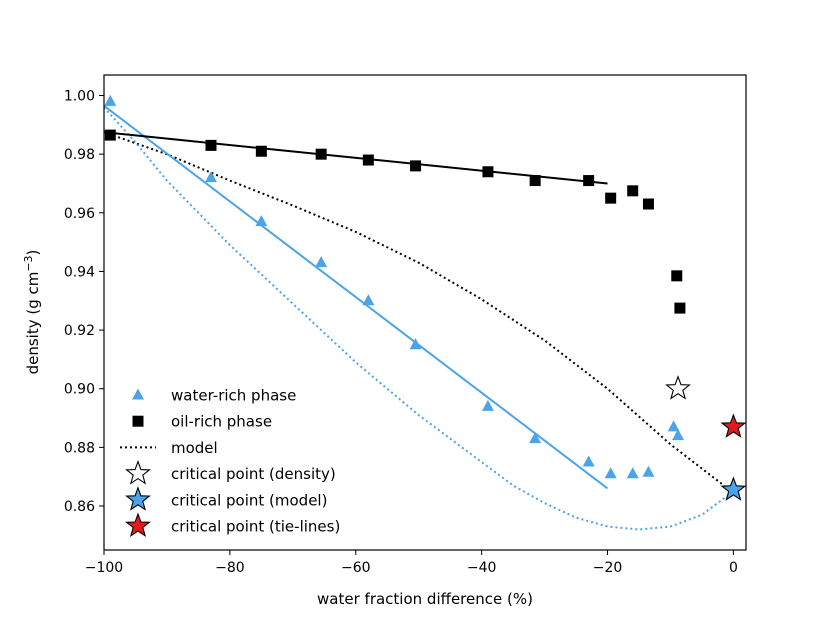  Describe the element at coordinates (230, 568) in the screenshot. I see `x-tick-label-1: −80` at that location.